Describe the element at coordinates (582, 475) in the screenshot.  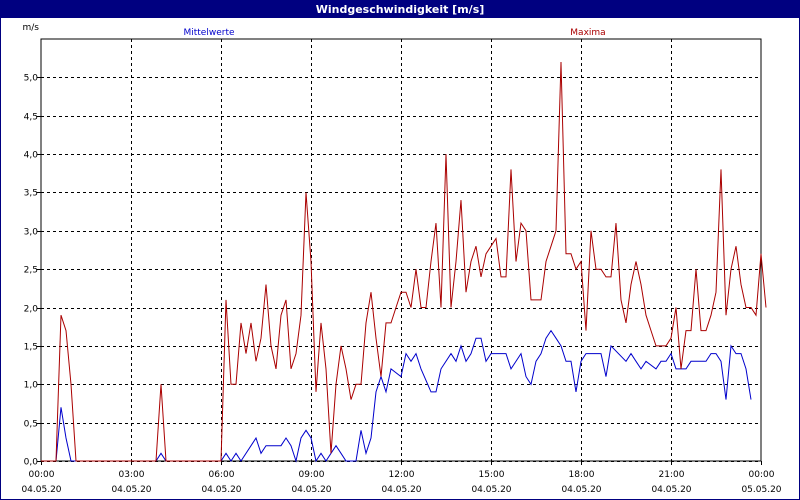
I see `x-tick-label-time: 18:00` at that location.